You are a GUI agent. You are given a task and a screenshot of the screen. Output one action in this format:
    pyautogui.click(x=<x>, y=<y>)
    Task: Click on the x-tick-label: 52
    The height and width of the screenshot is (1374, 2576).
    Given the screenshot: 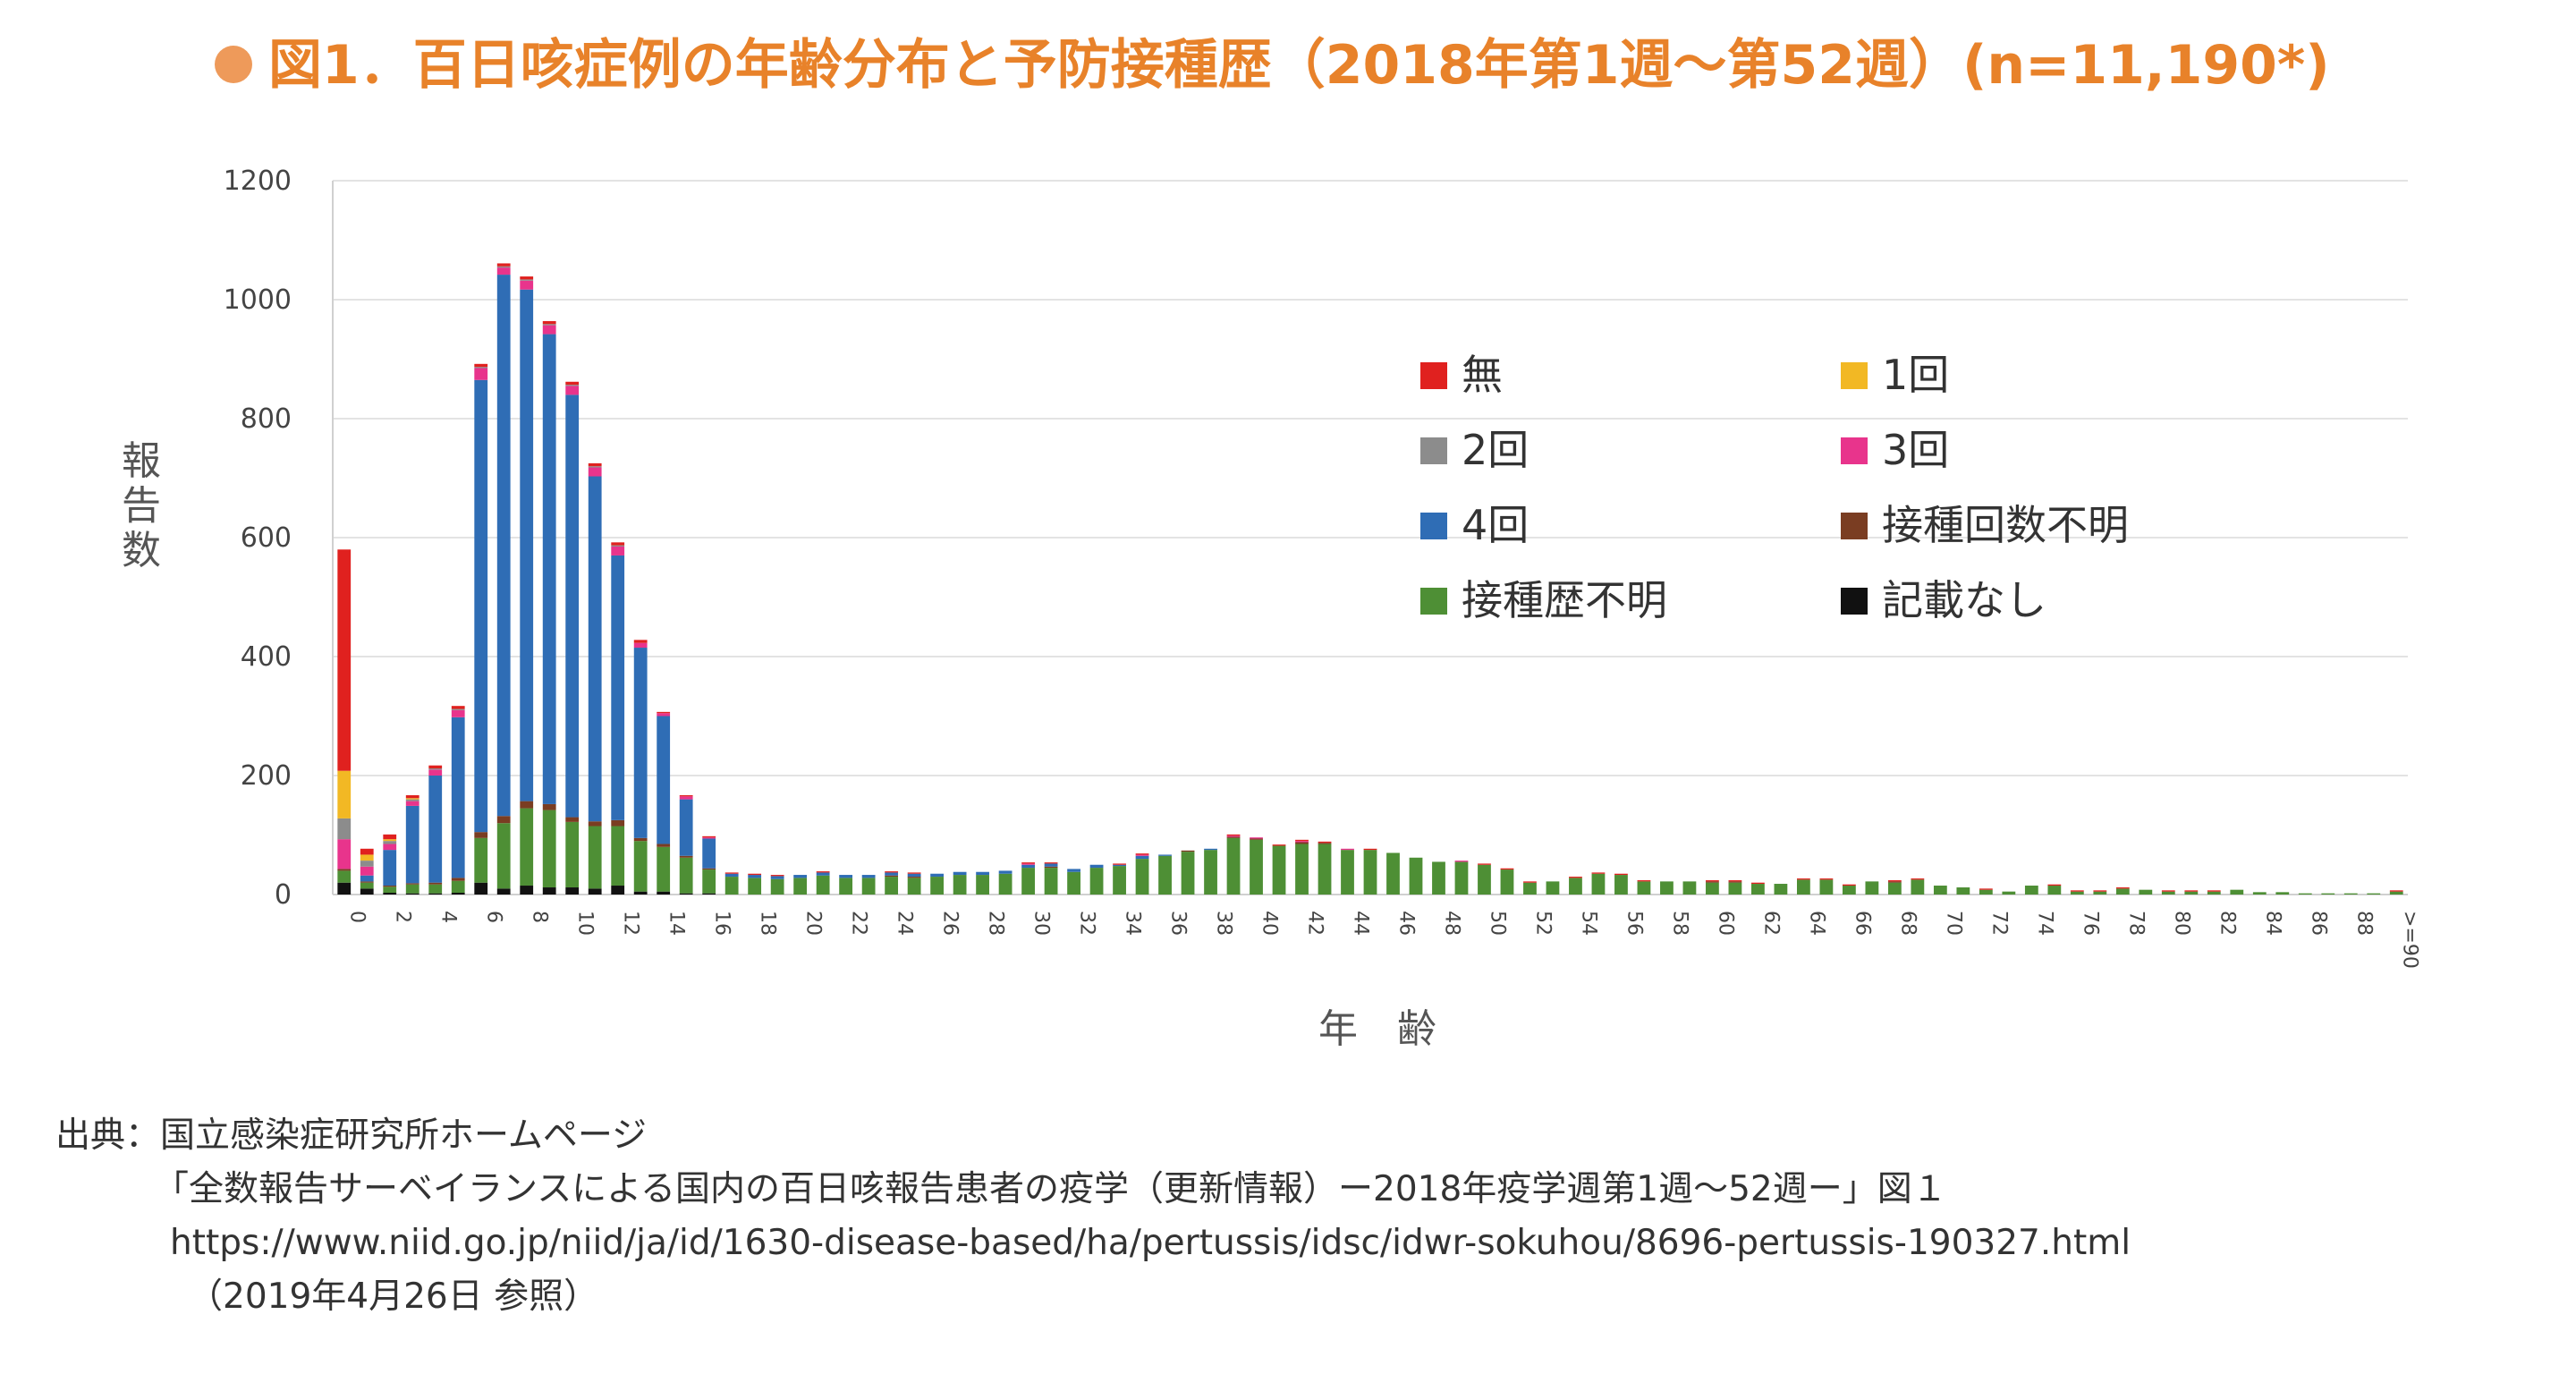 What is the action you would take?
    pyautogui.click(x=1543, y=923)
    